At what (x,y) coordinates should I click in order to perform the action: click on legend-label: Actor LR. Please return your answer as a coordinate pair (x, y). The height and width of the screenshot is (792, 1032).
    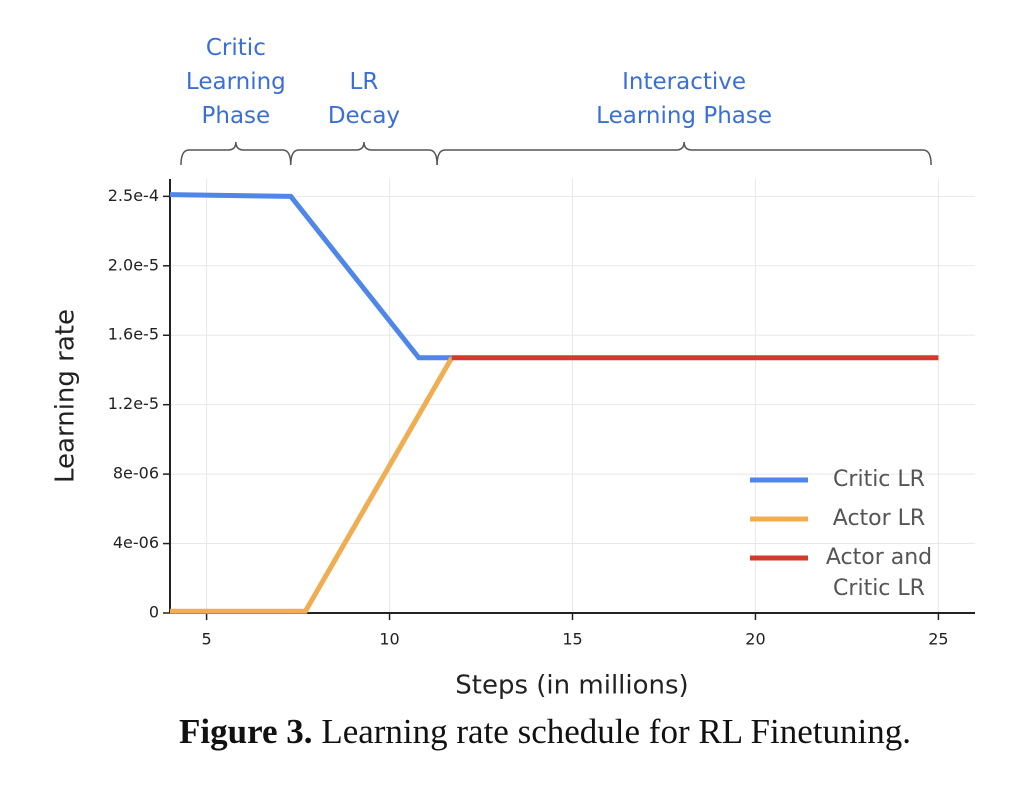
    Looking at the image, I should click on (879, 518).